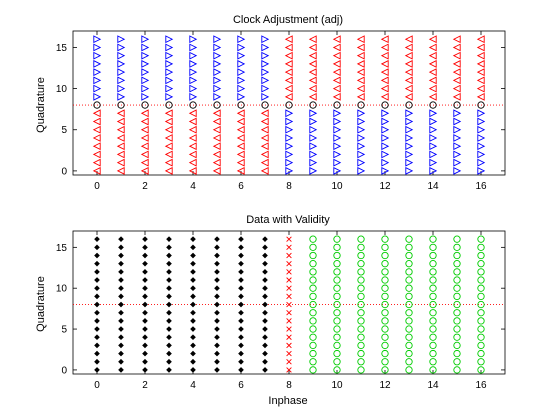 The width and height of the screenshot is (560, 420). Describe the element at coordinates (289, 385) in the screenshot. I see `x-tick-label: 8` at that location.